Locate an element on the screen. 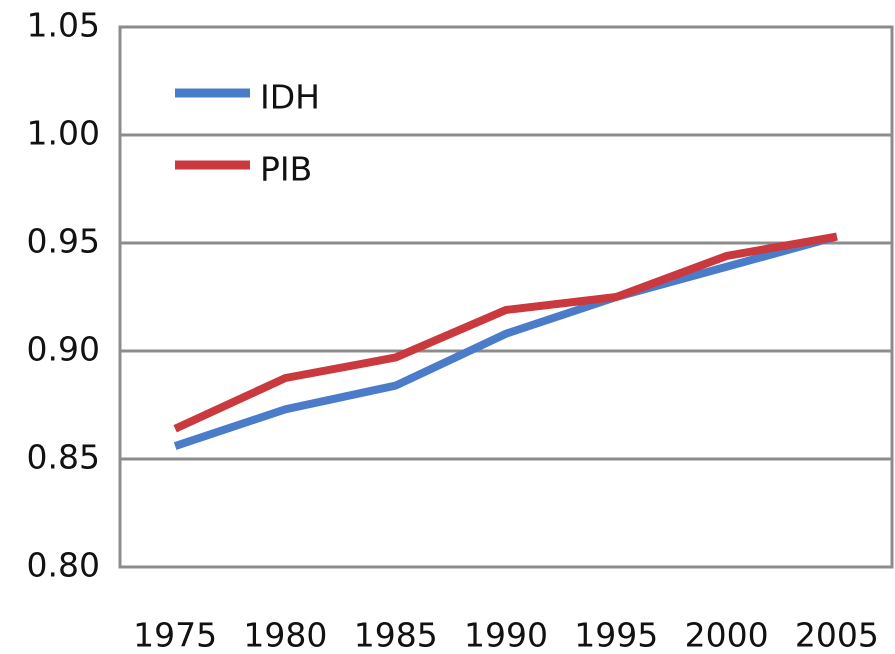 Image resolution: width=895 pixels, height=654 pixels. y-tick-label: 1.00 is located at coordinates (63, 133).